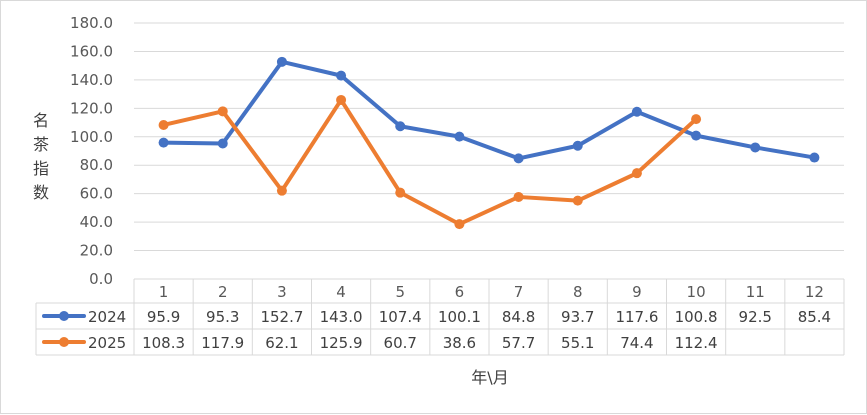 The image size is (867, 415). Describe the element at coordinates (636, 343) in the screenshot. I see `data-label: 74.4` at that location.